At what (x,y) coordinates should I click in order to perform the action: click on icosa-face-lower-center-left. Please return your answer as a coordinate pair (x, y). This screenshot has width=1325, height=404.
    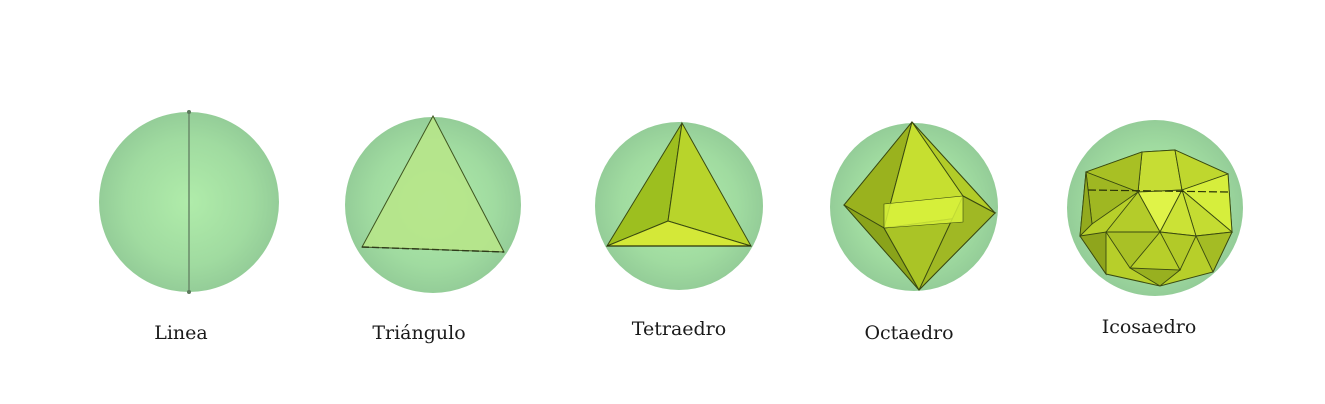
    Looking at the image, I should click on (1133, 250).